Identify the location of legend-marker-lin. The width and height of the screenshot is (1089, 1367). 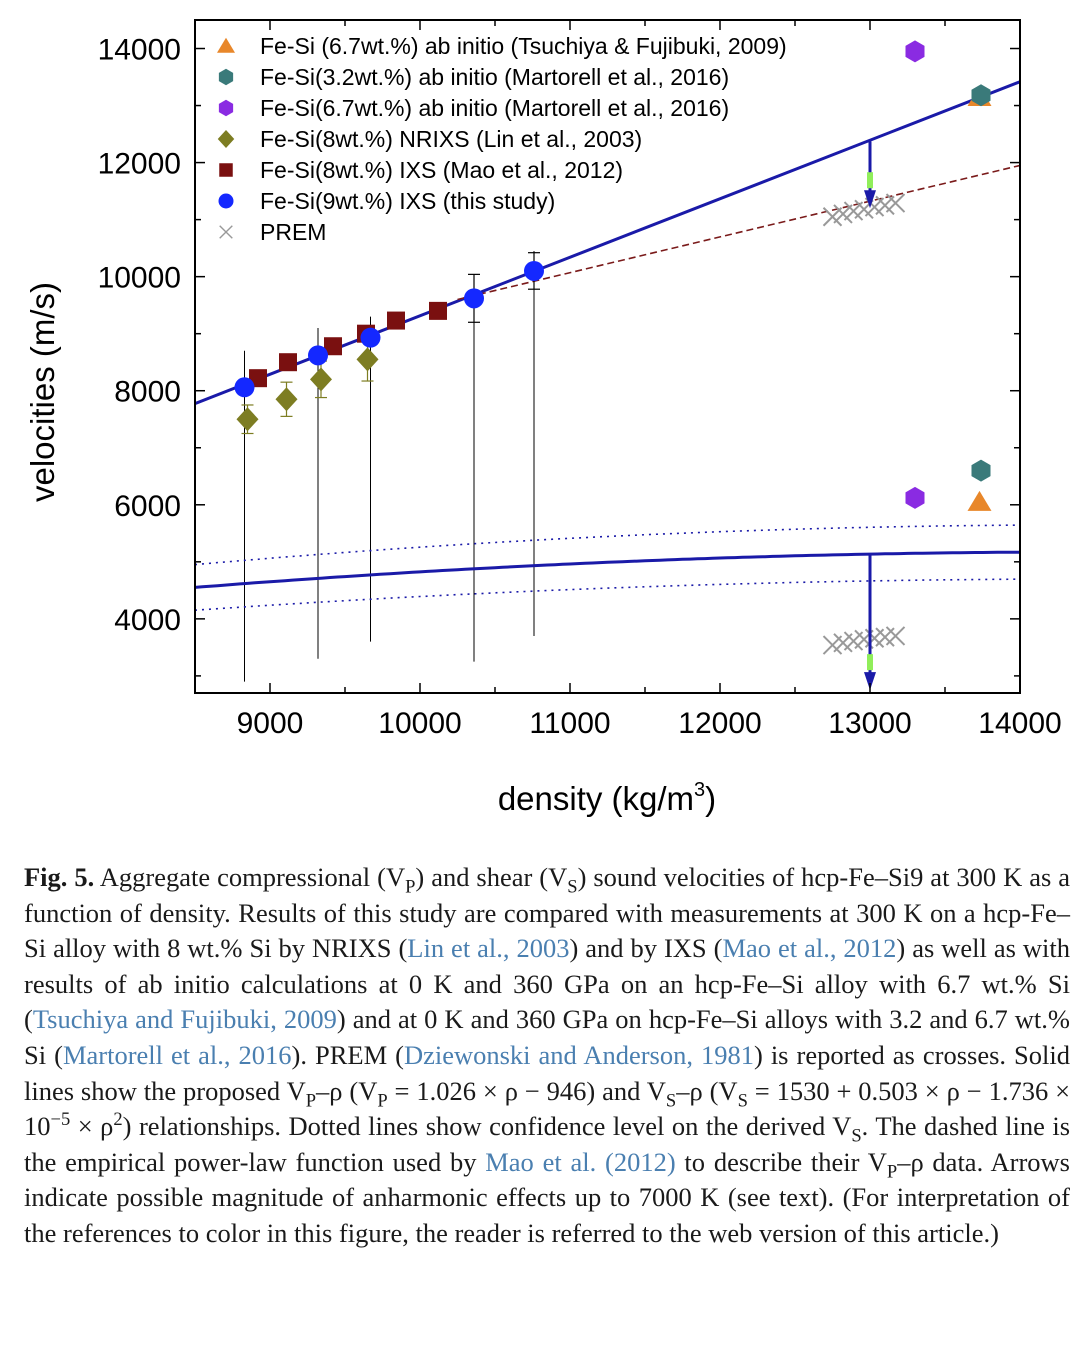
(226, 139).